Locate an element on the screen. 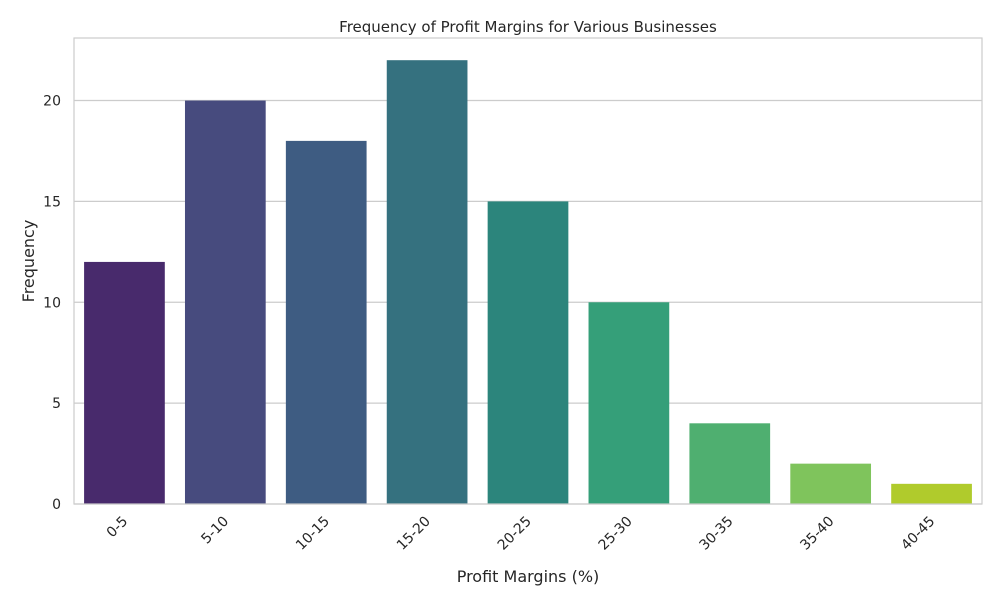 The width and height of the screenshot is (1000, 604). y-tick-label: 0 is located at coordinates (56, 505).